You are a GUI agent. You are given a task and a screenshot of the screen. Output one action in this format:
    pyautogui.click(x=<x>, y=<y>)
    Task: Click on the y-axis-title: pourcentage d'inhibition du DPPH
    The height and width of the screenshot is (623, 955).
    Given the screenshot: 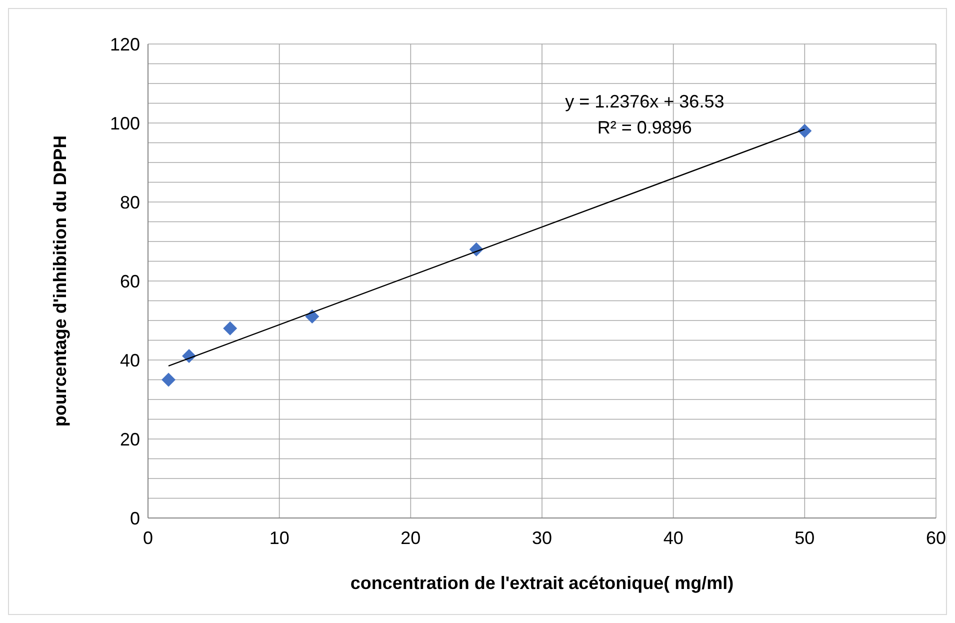 What is the action you would take?
    pyautogui.click(x=60, y=281)
    